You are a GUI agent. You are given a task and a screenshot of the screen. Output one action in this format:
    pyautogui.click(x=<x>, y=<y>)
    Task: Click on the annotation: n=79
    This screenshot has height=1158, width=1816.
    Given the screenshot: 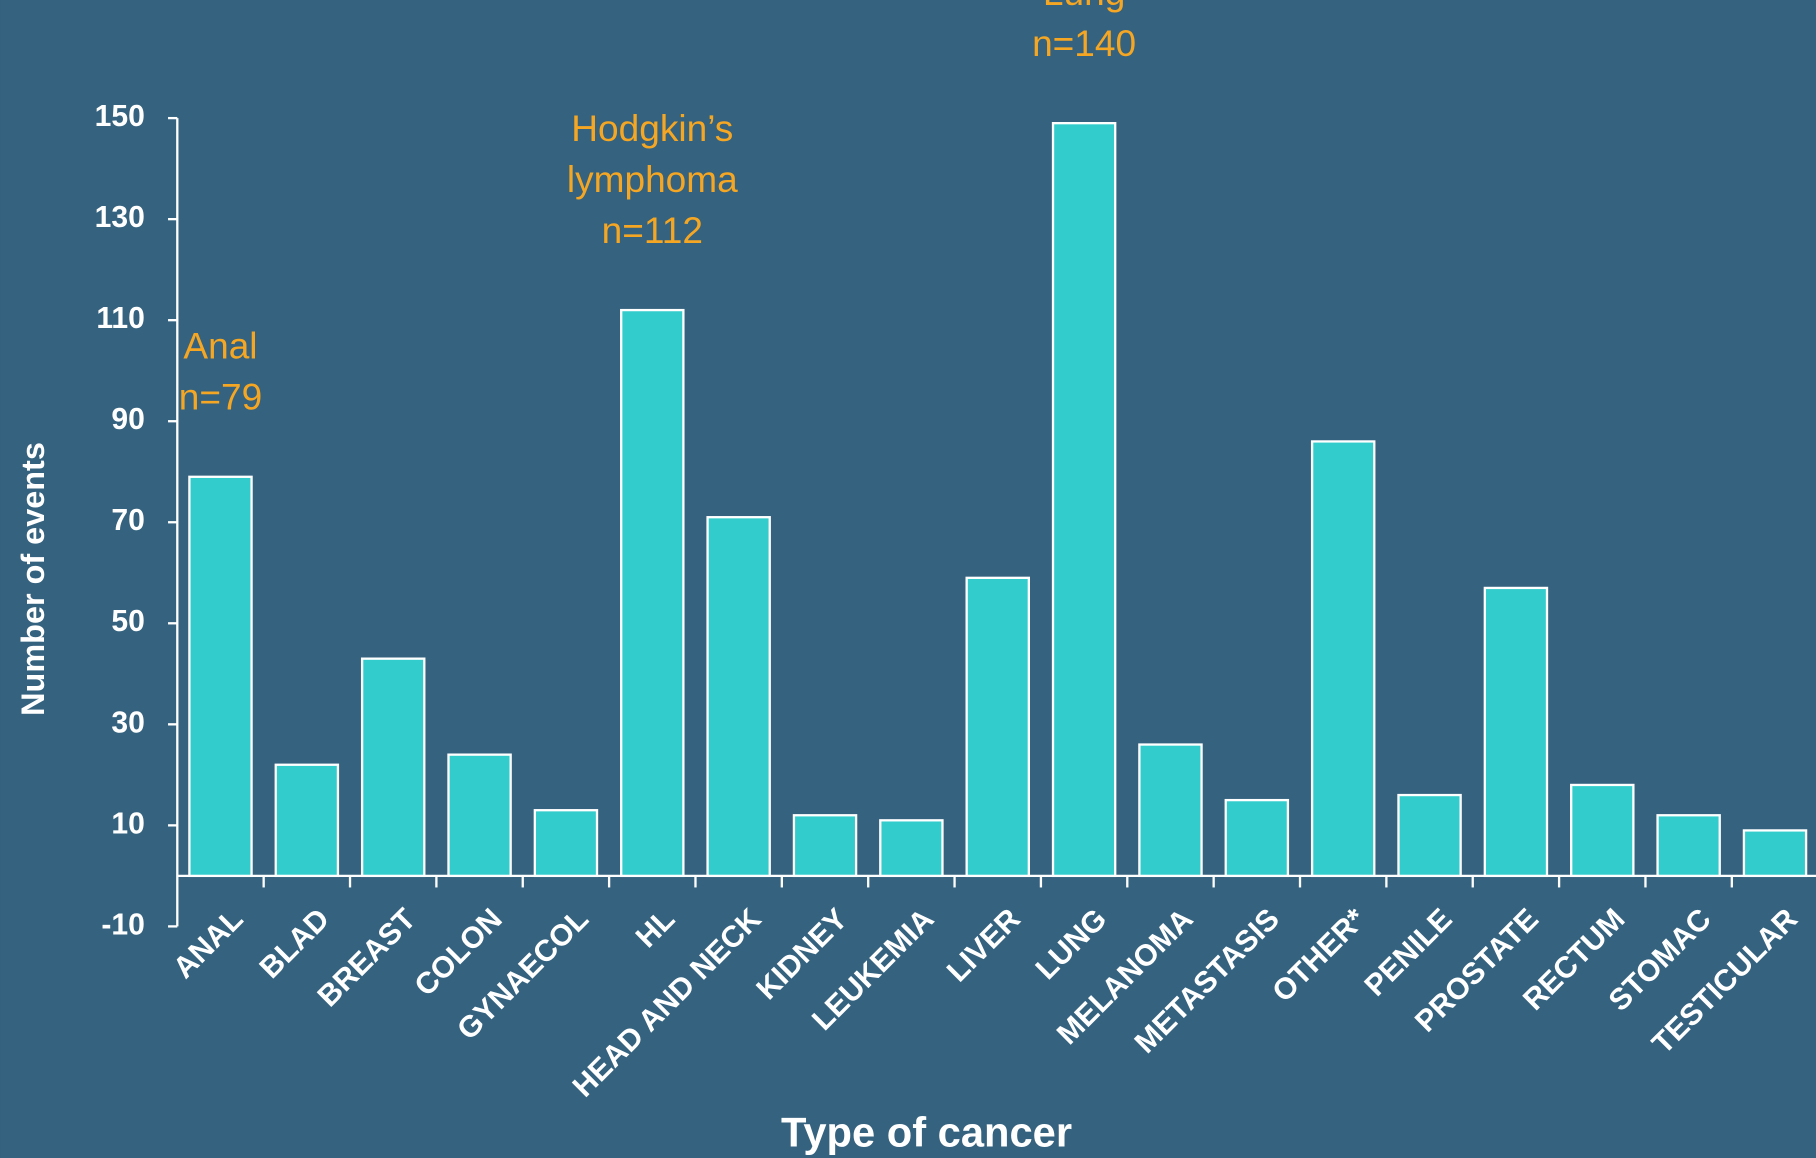 What is the action you would take?
    pyautogui.click(x=220, y=397)
    